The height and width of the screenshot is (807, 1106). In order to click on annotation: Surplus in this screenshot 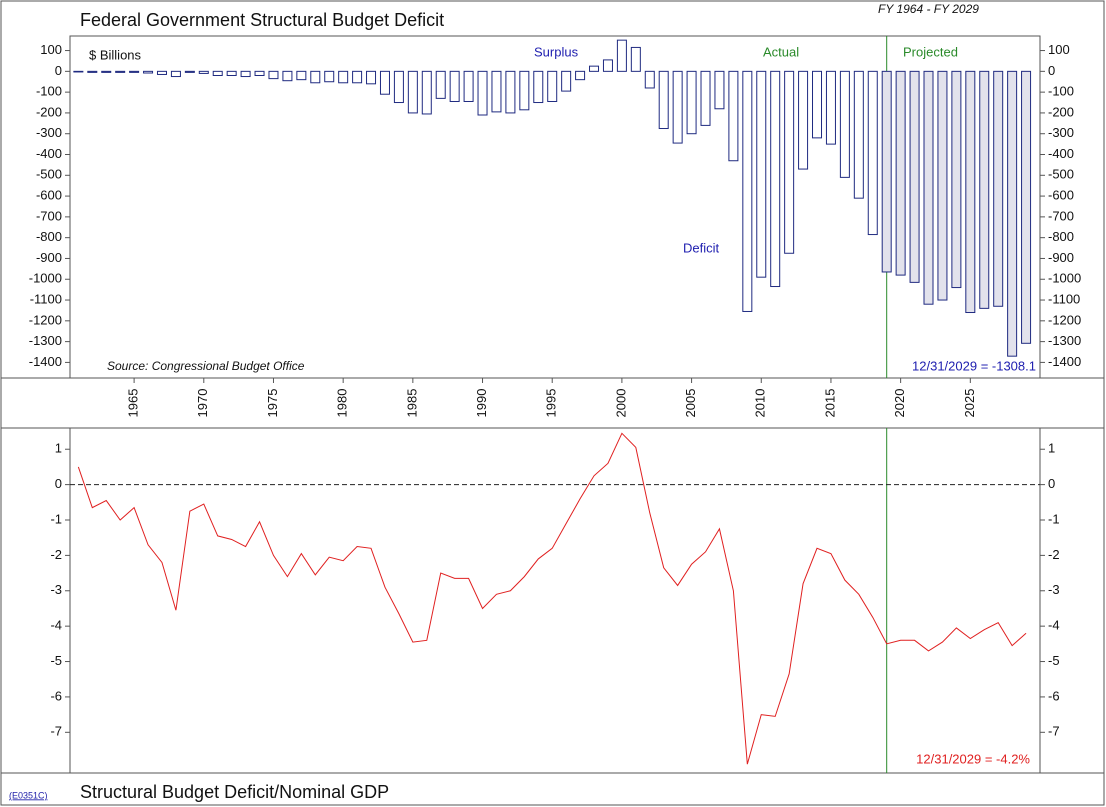, I will do `click(556, 51)`.